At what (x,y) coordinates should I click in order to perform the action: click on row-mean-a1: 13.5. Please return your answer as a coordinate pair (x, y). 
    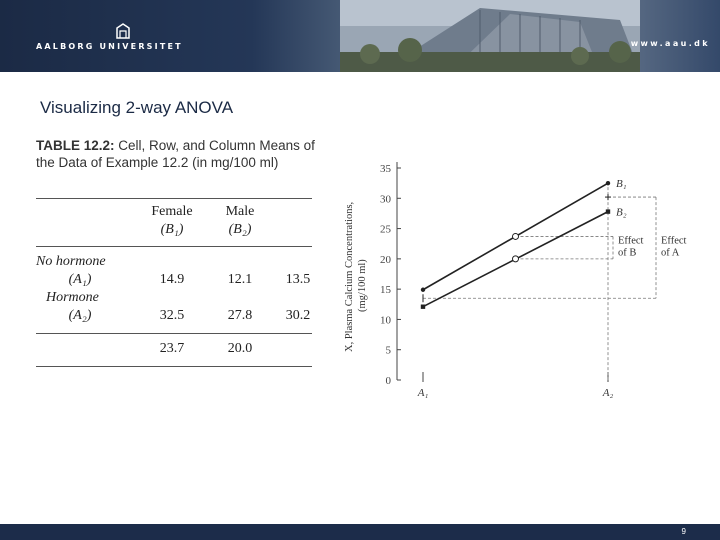
    Looking at the image, I should click on (298, 279).